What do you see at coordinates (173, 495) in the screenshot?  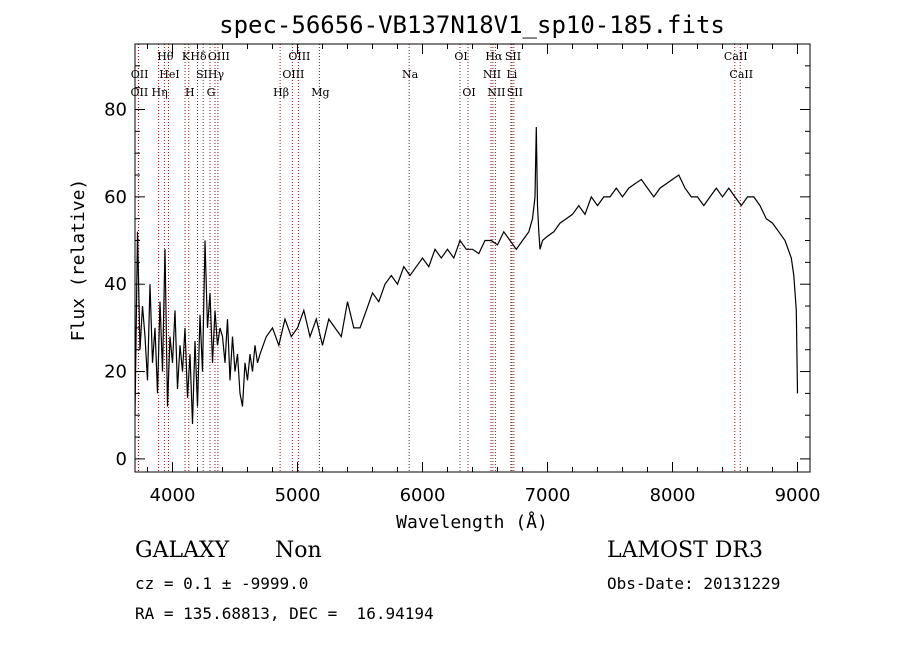 I see `x-tick-label-0: 4000` at bounding box center [173, 495].